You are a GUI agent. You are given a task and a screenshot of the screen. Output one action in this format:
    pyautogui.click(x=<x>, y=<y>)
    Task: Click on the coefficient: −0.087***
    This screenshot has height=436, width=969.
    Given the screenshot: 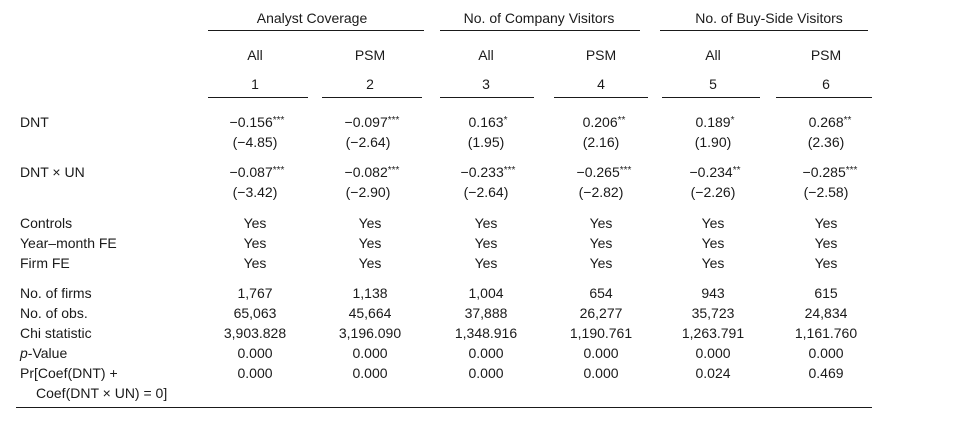 What is the action you would take?
    pyautogui.click(x=257, y=172)
    